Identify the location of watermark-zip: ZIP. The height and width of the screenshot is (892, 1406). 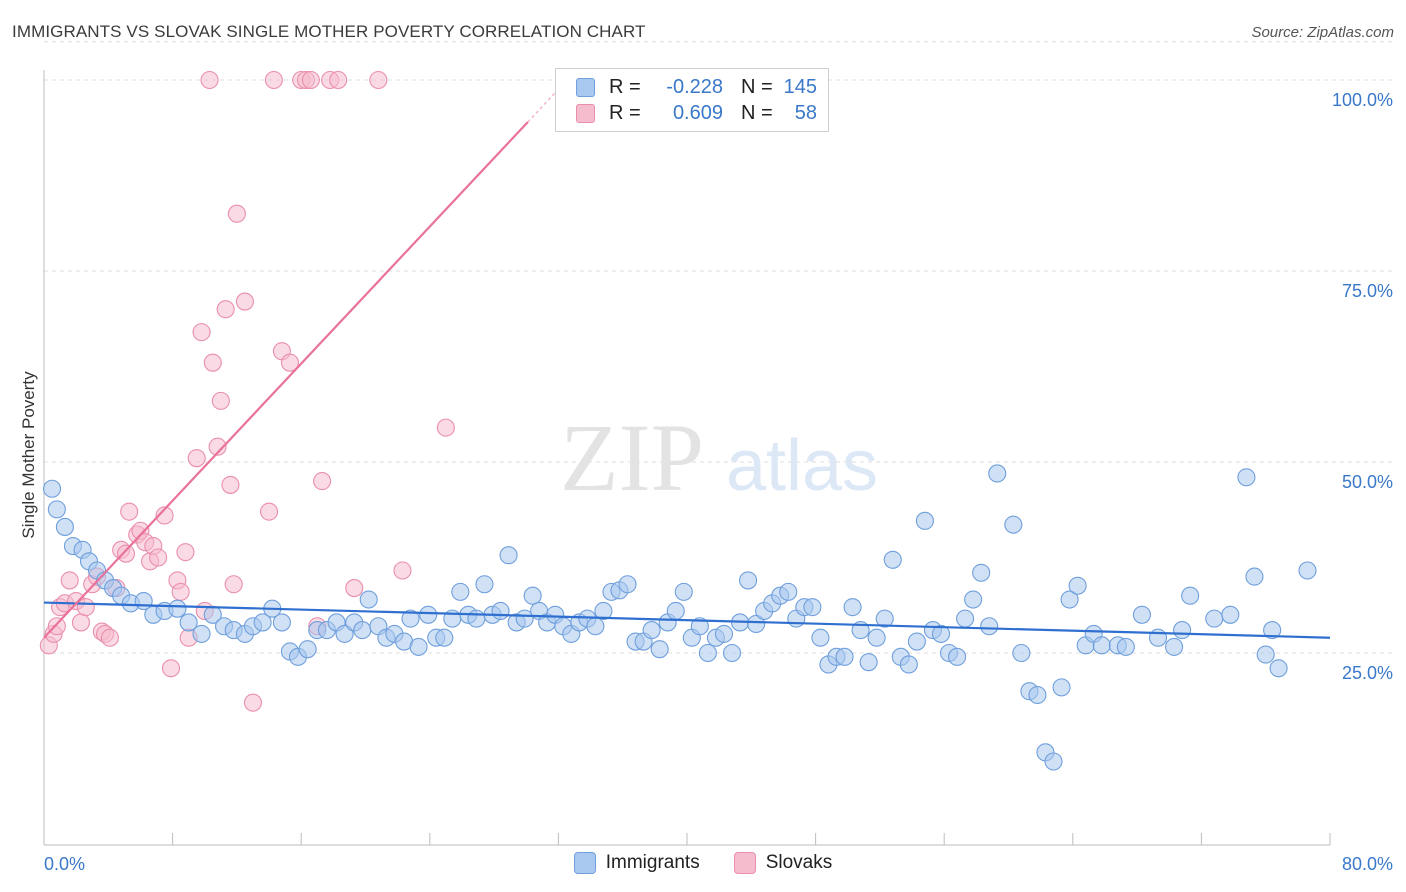
(632, 457).